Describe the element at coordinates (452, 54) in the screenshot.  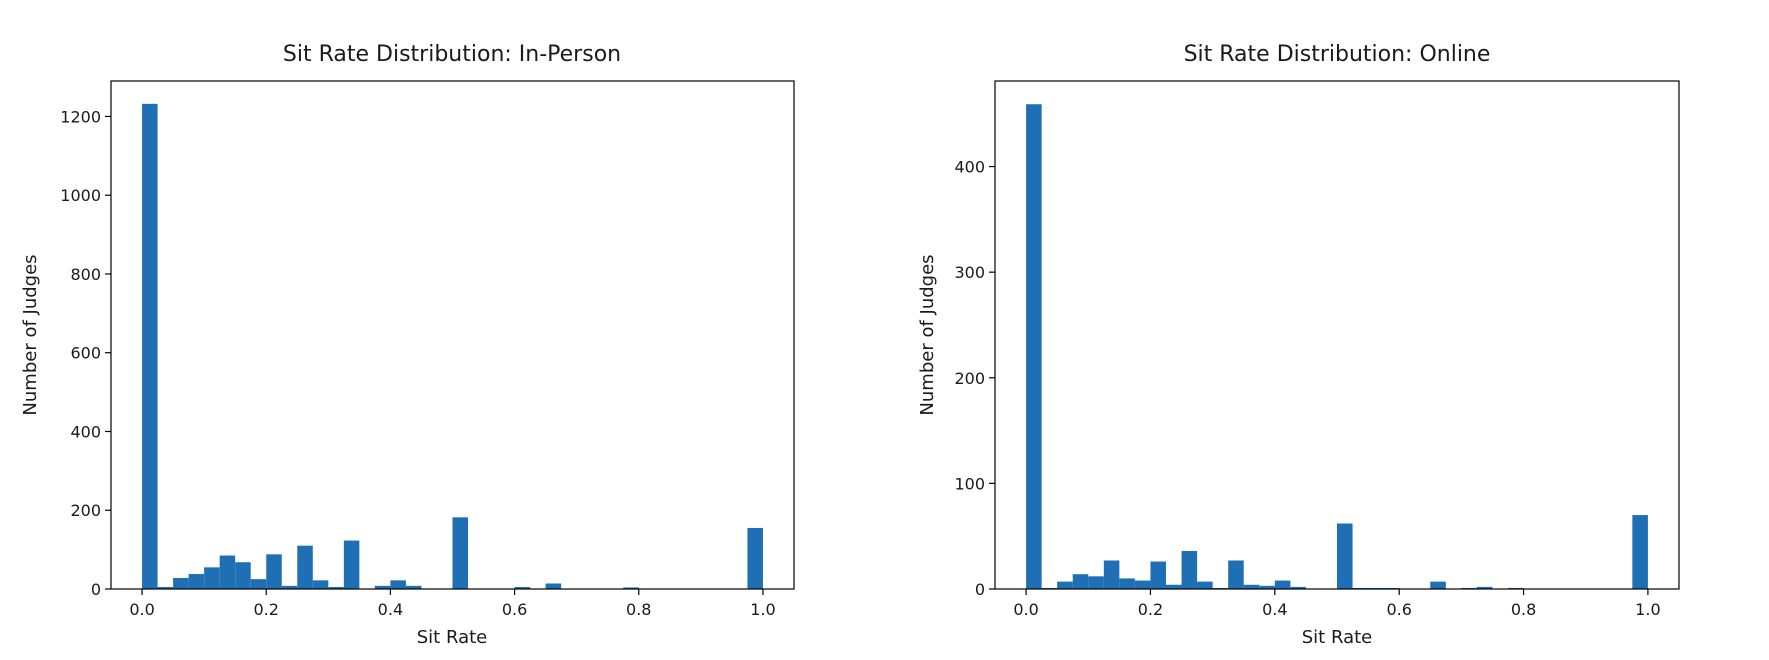
I see `chart-title: Sit Rate Distribution: In-Person` at that location.